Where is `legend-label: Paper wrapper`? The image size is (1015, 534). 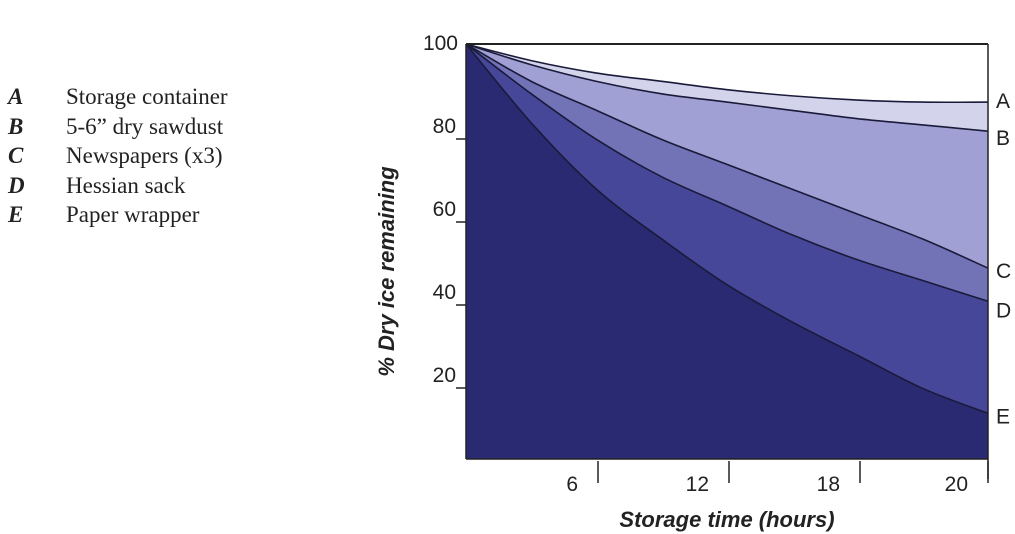
legend-label: Paper wrapper is located at coordinates (133, 214).